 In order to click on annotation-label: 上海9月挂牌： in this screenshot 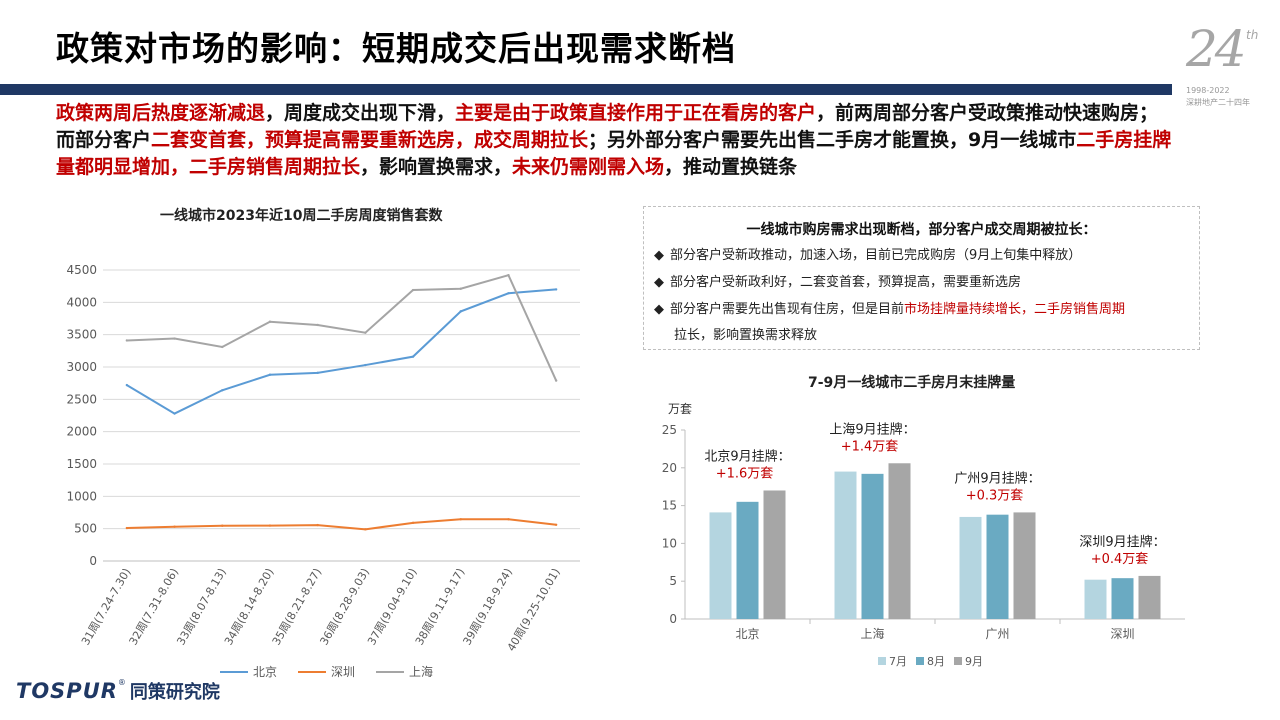, I will do `click(872, 429)`.